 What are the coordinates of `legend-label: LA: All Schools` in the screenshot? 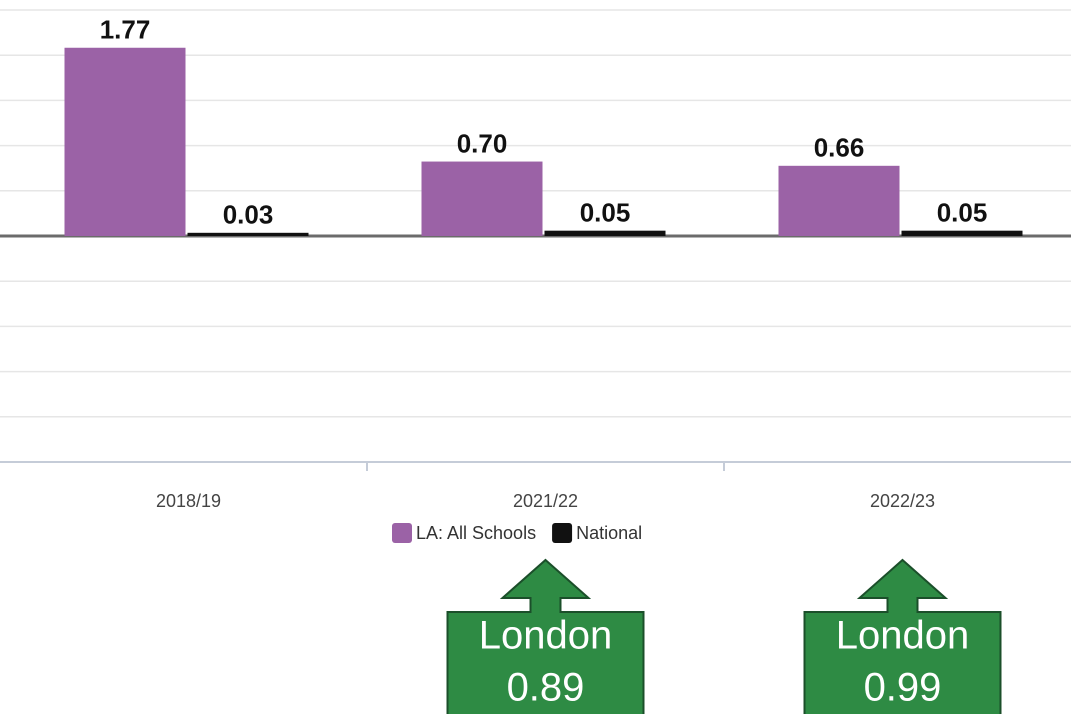 It's located at (476, 533).